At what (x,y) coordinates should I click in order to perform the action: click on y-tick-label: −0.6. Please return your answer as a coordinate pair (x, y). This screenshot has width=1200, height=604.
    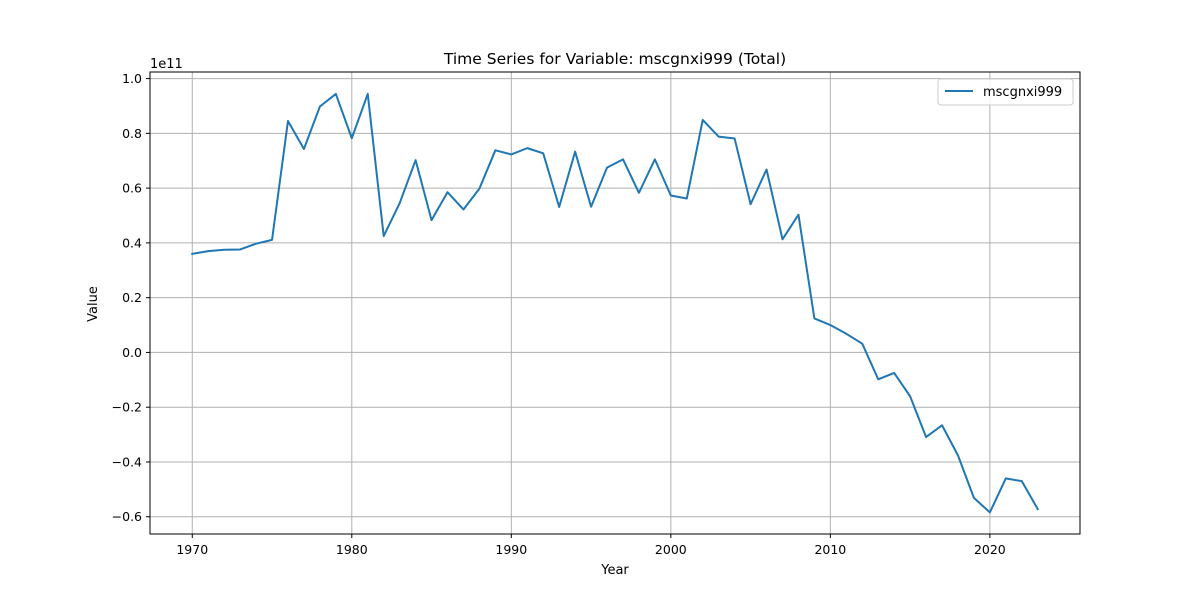
    Looking at the image, I should click on (127, 516).